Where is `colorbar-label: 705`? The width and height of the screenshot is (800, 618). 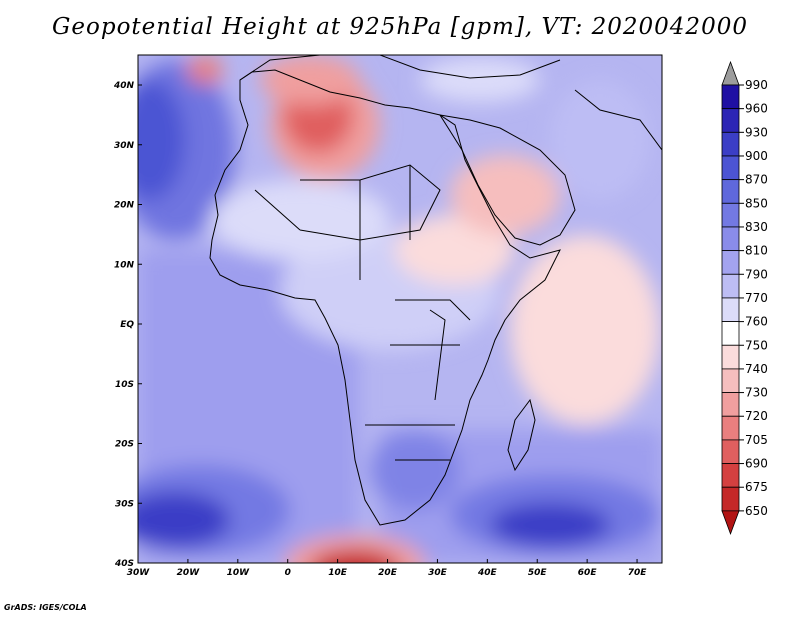
colorbar-label: 705 is located at coordinates (756, 440).